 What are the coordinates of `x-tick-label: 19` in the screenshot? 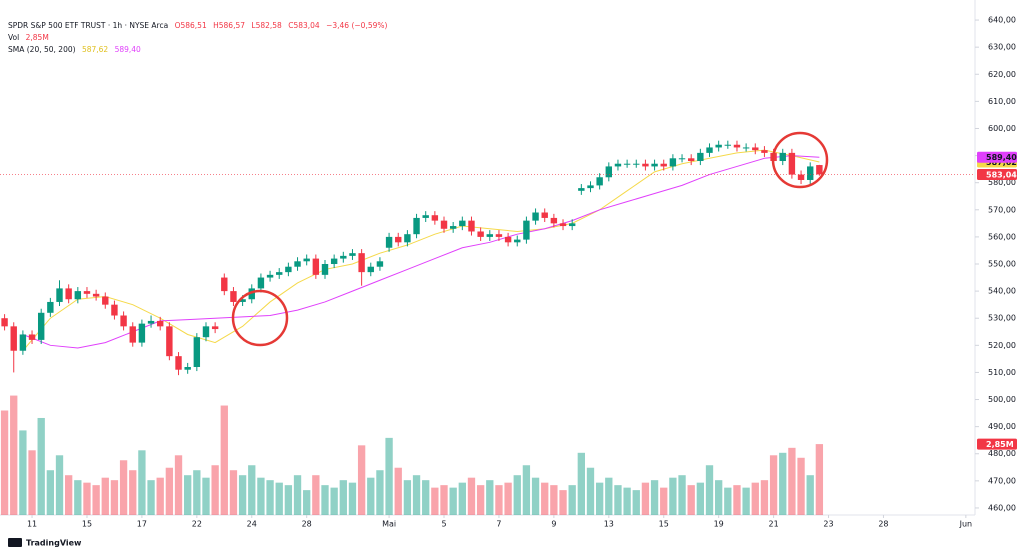 It's located at (719, 524).